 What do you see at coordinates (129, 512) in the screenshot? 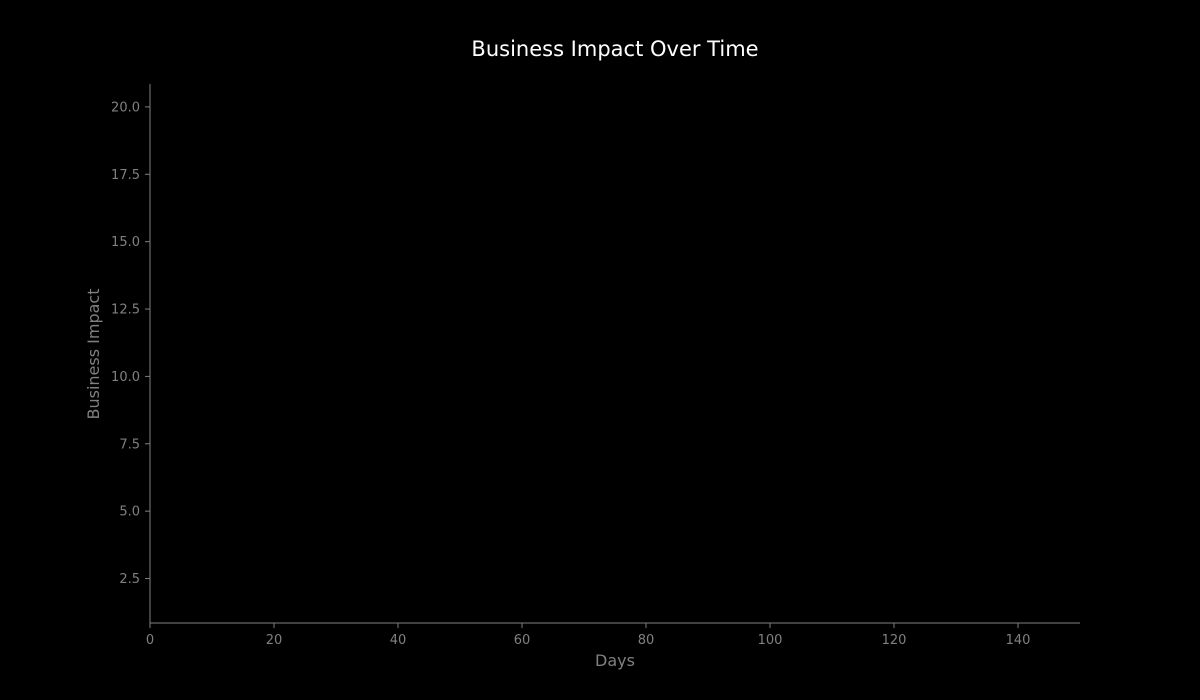
I see `y-tick-label: 5.0` at bounding box center [129, 512].